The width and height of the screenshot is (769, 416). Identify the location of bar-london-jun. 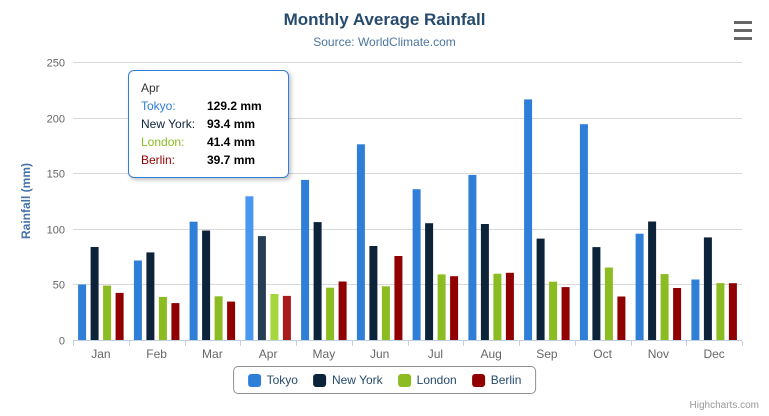
(385, 313).